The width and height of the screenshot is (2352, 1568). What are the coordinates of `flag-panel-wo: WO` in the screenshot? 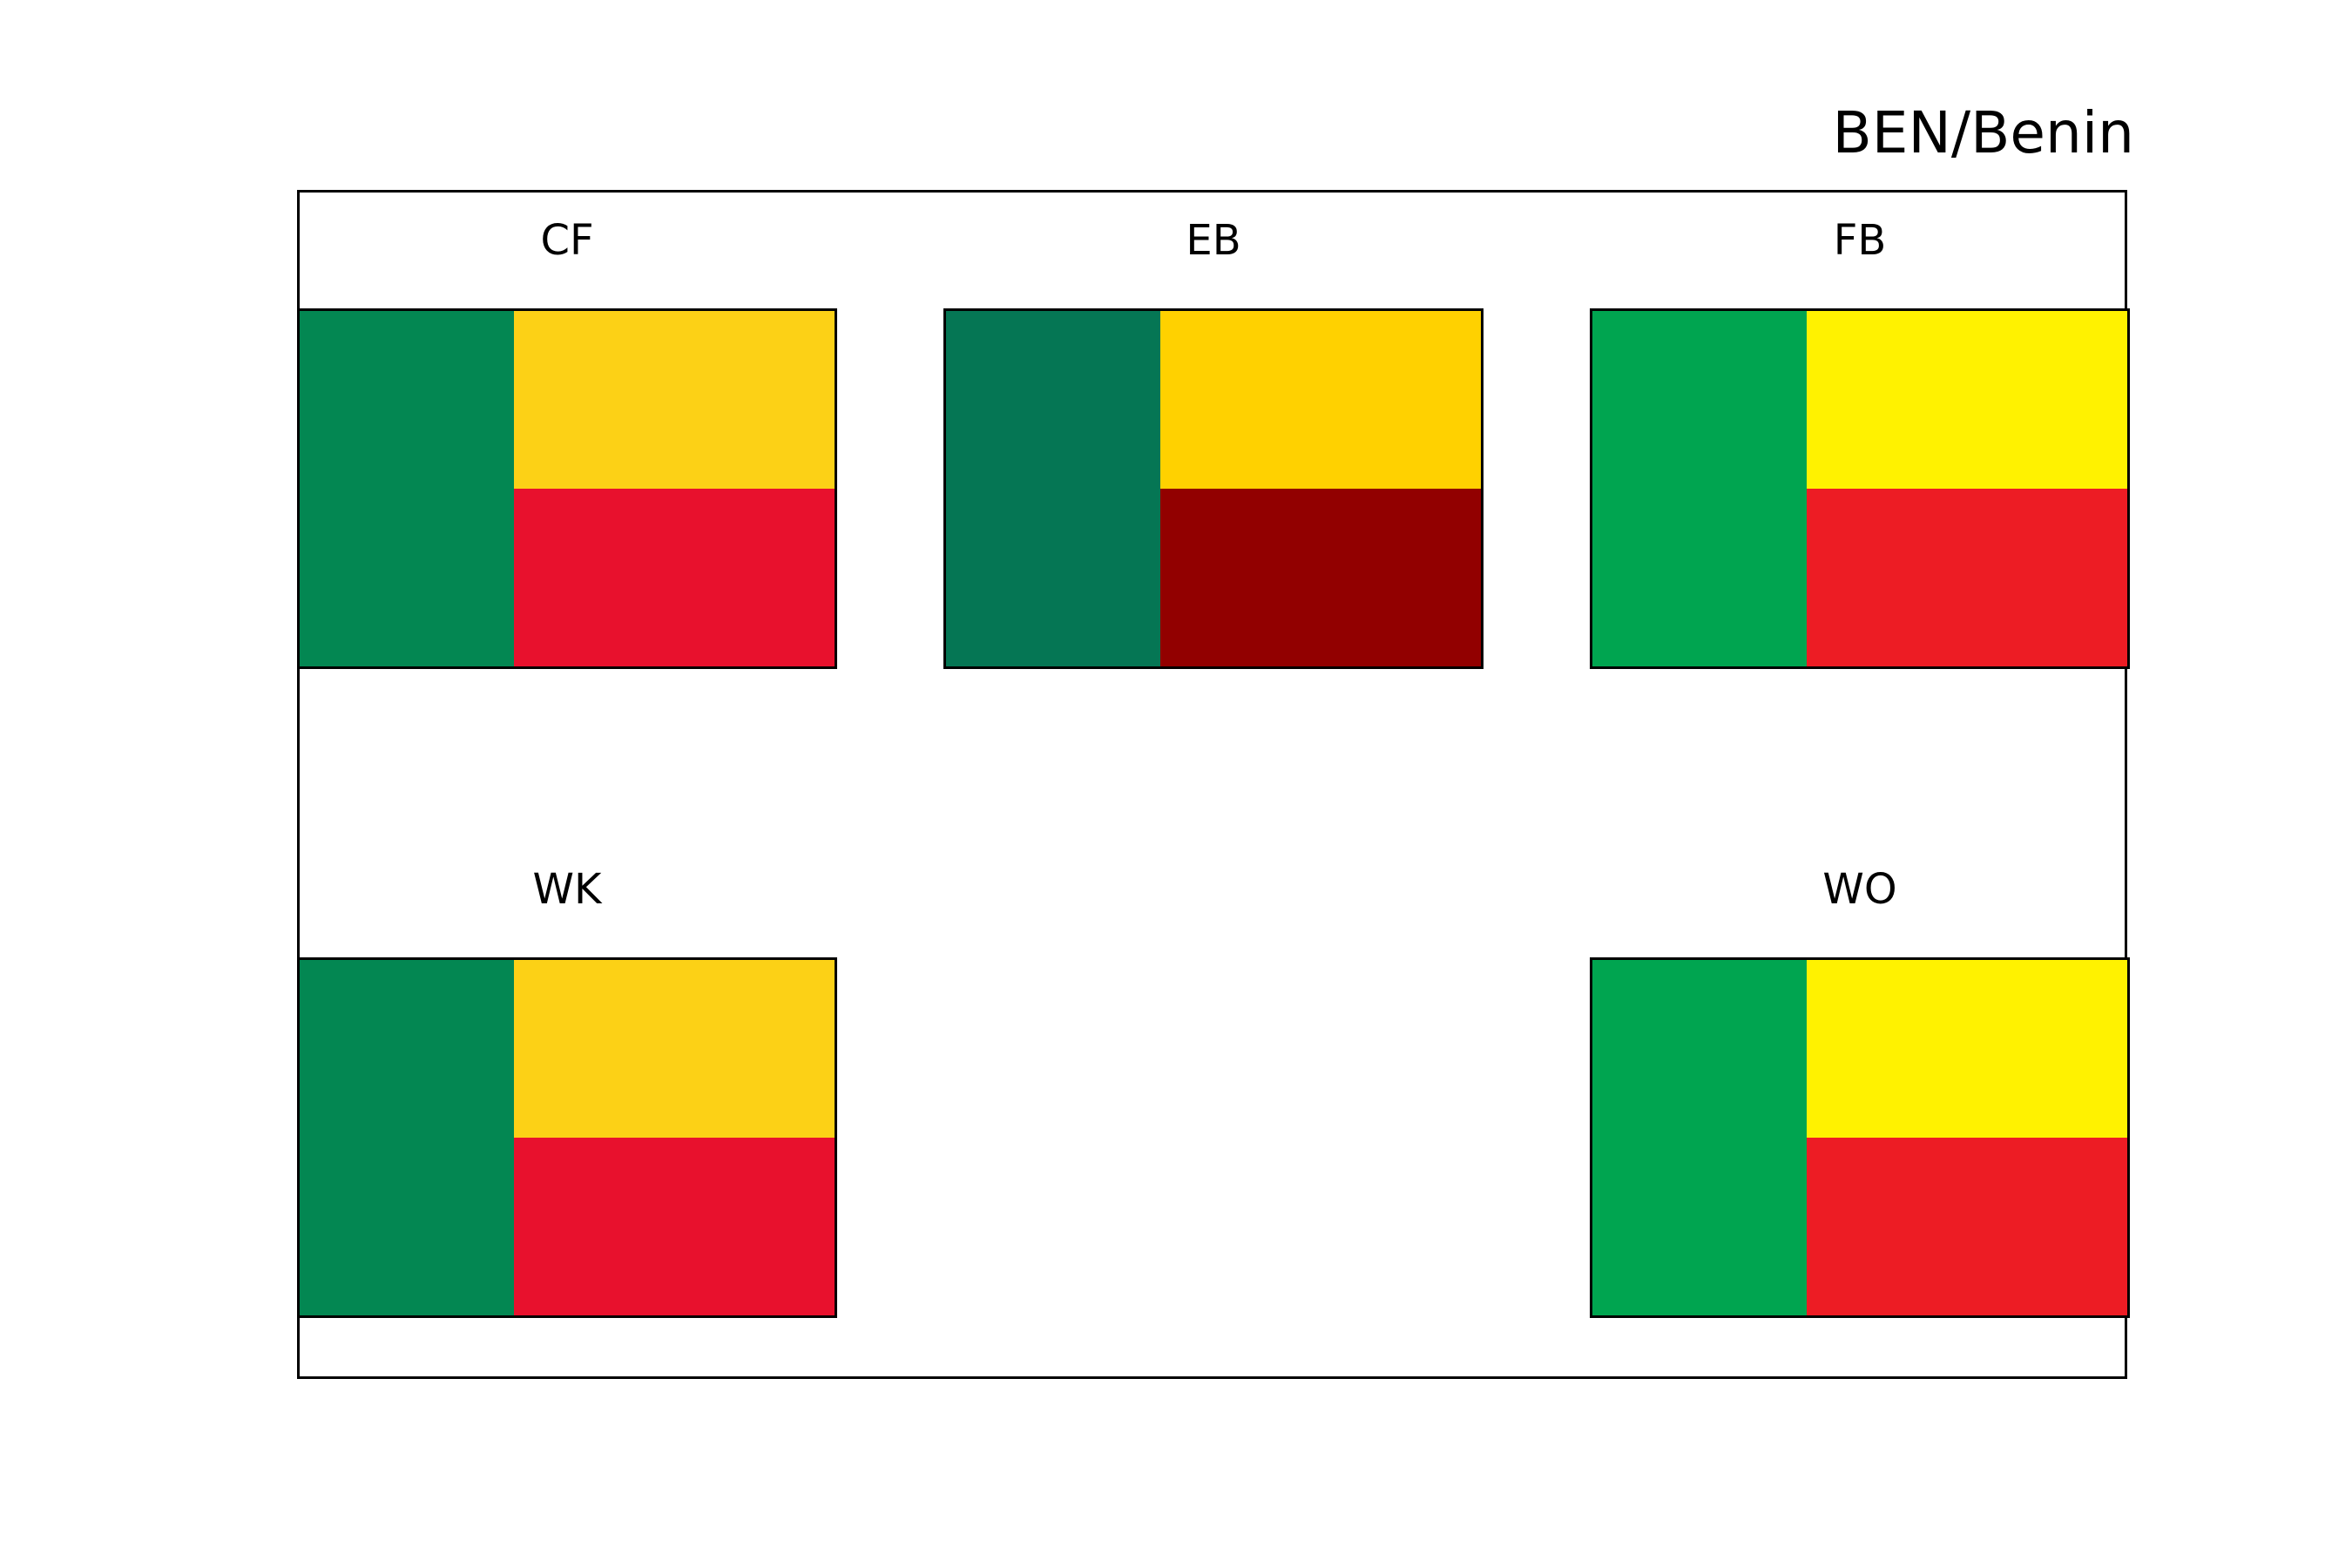 It's located at (1860, 1093).